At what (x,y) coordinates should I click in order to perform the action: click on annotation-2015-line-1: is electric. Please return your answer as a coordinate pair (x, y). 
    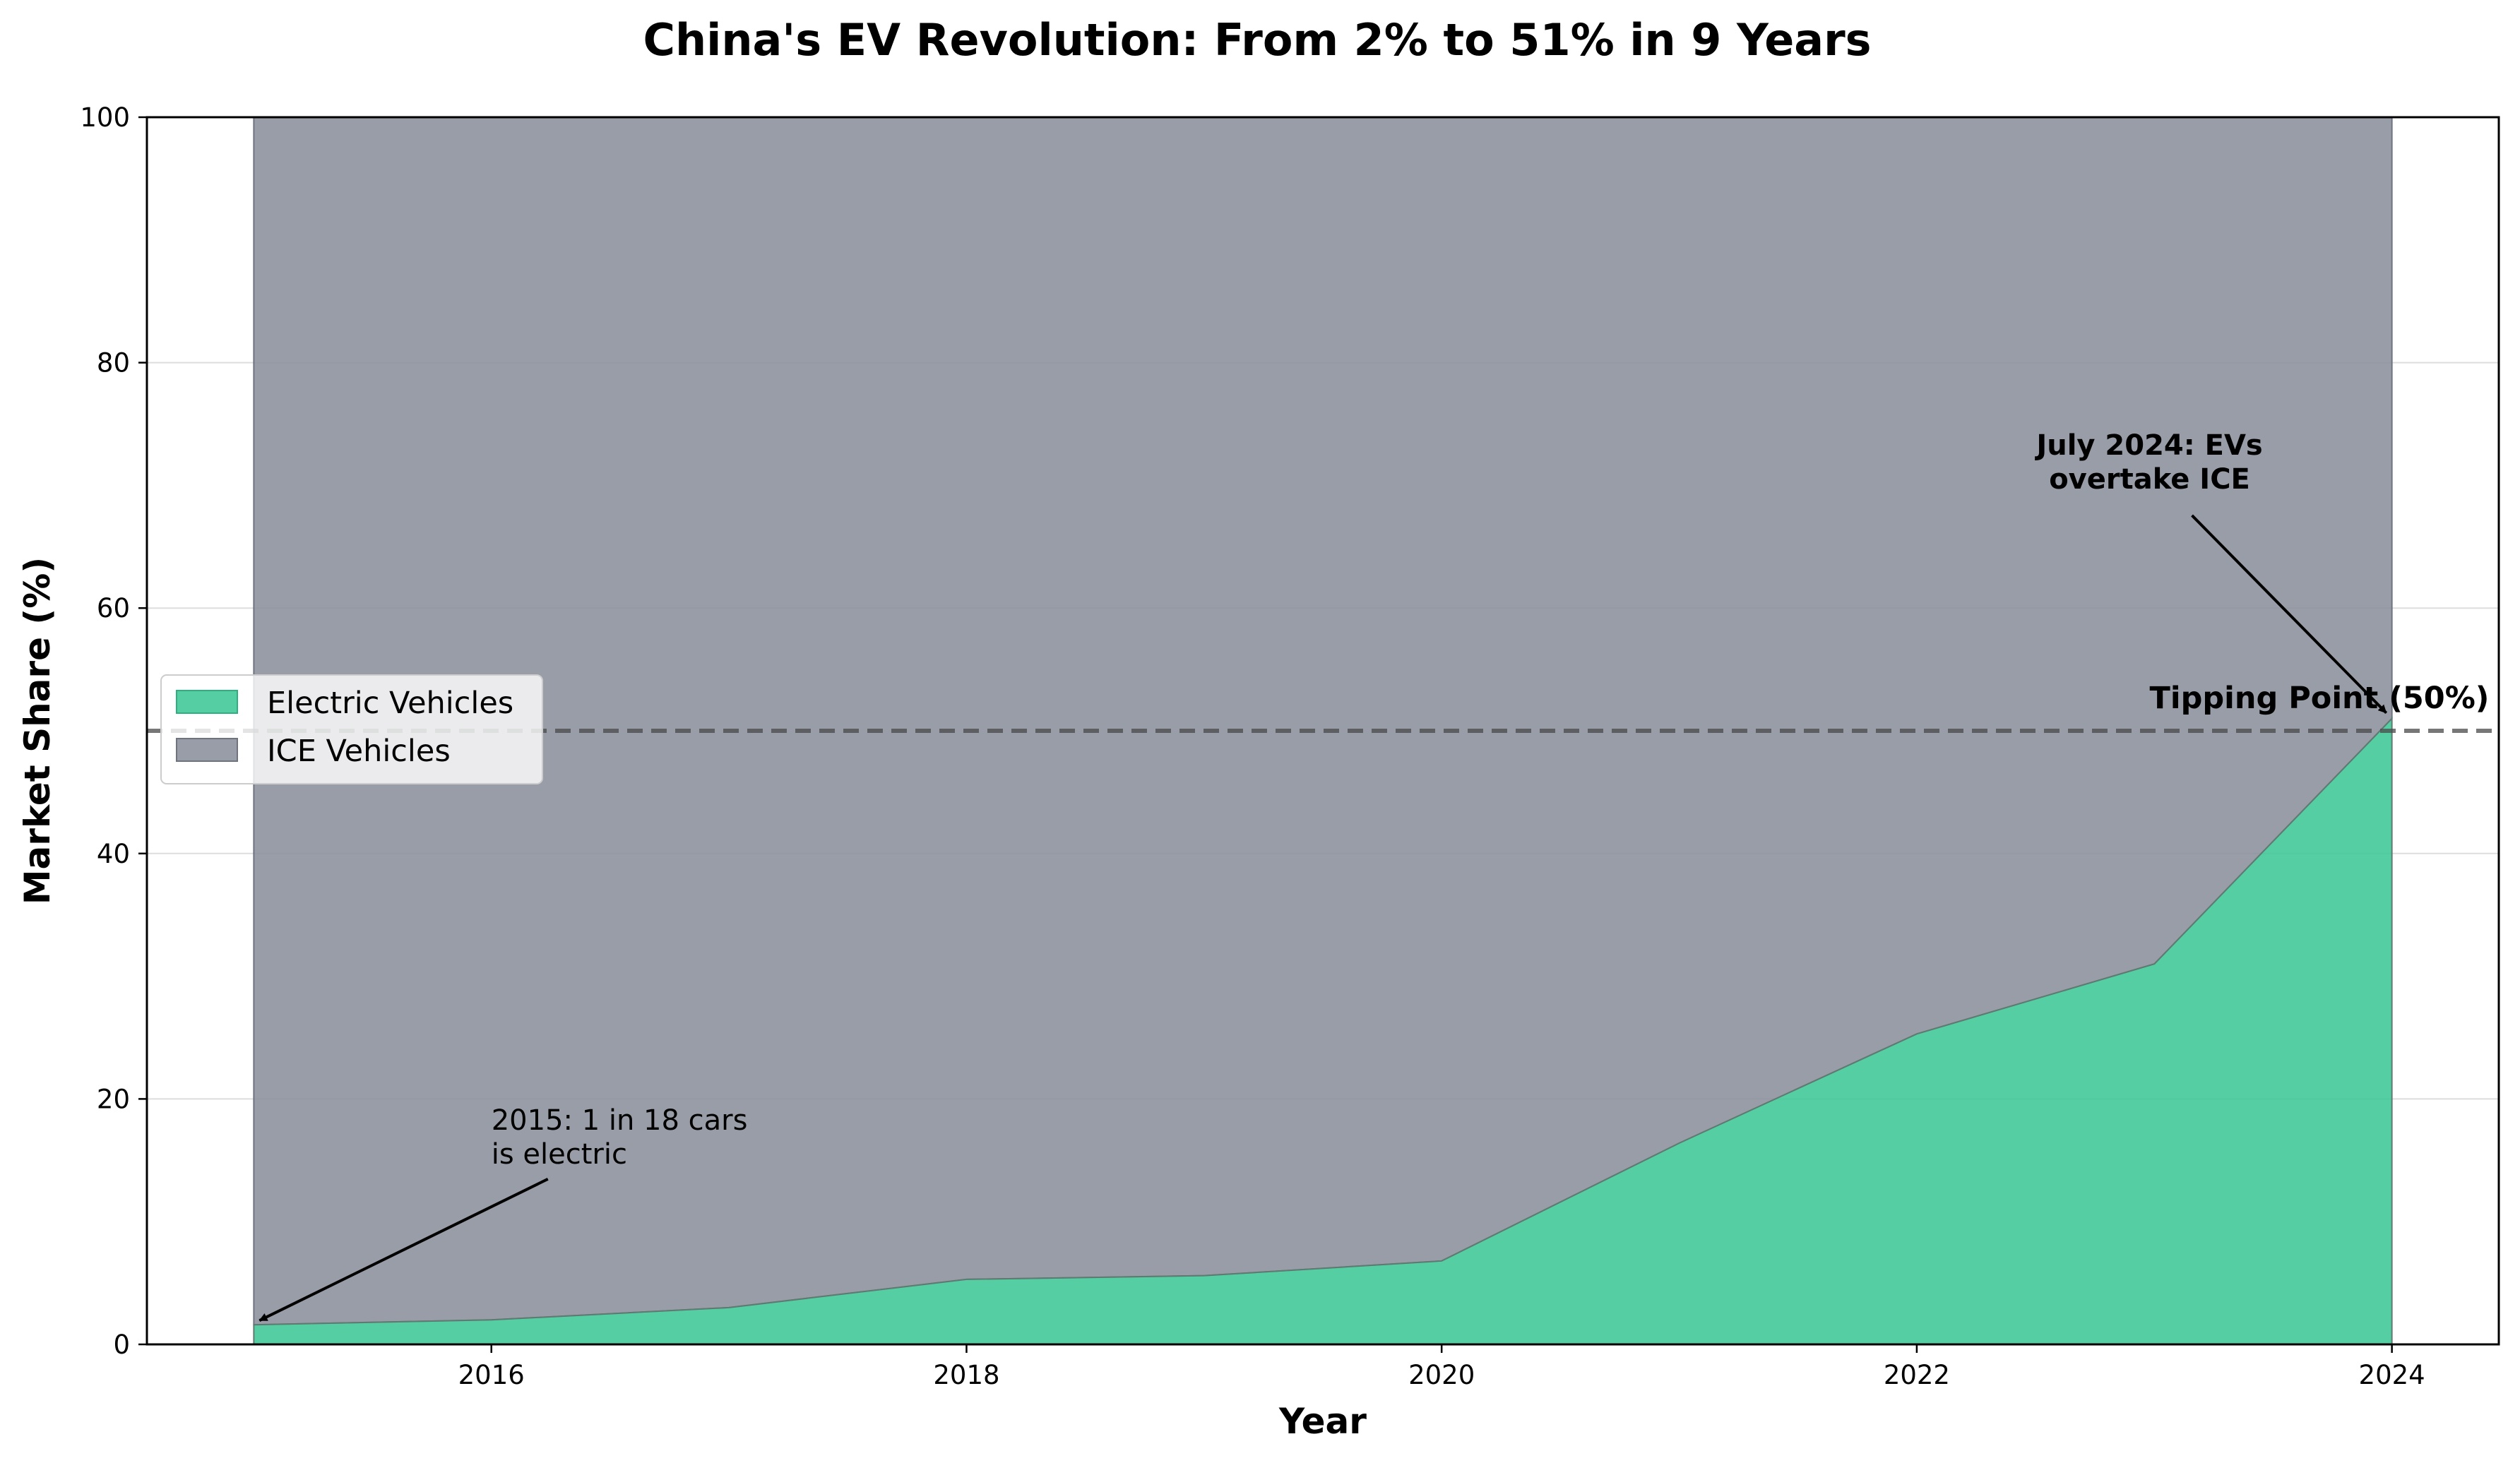
    Looking at the image, I should click on (560, 1154).